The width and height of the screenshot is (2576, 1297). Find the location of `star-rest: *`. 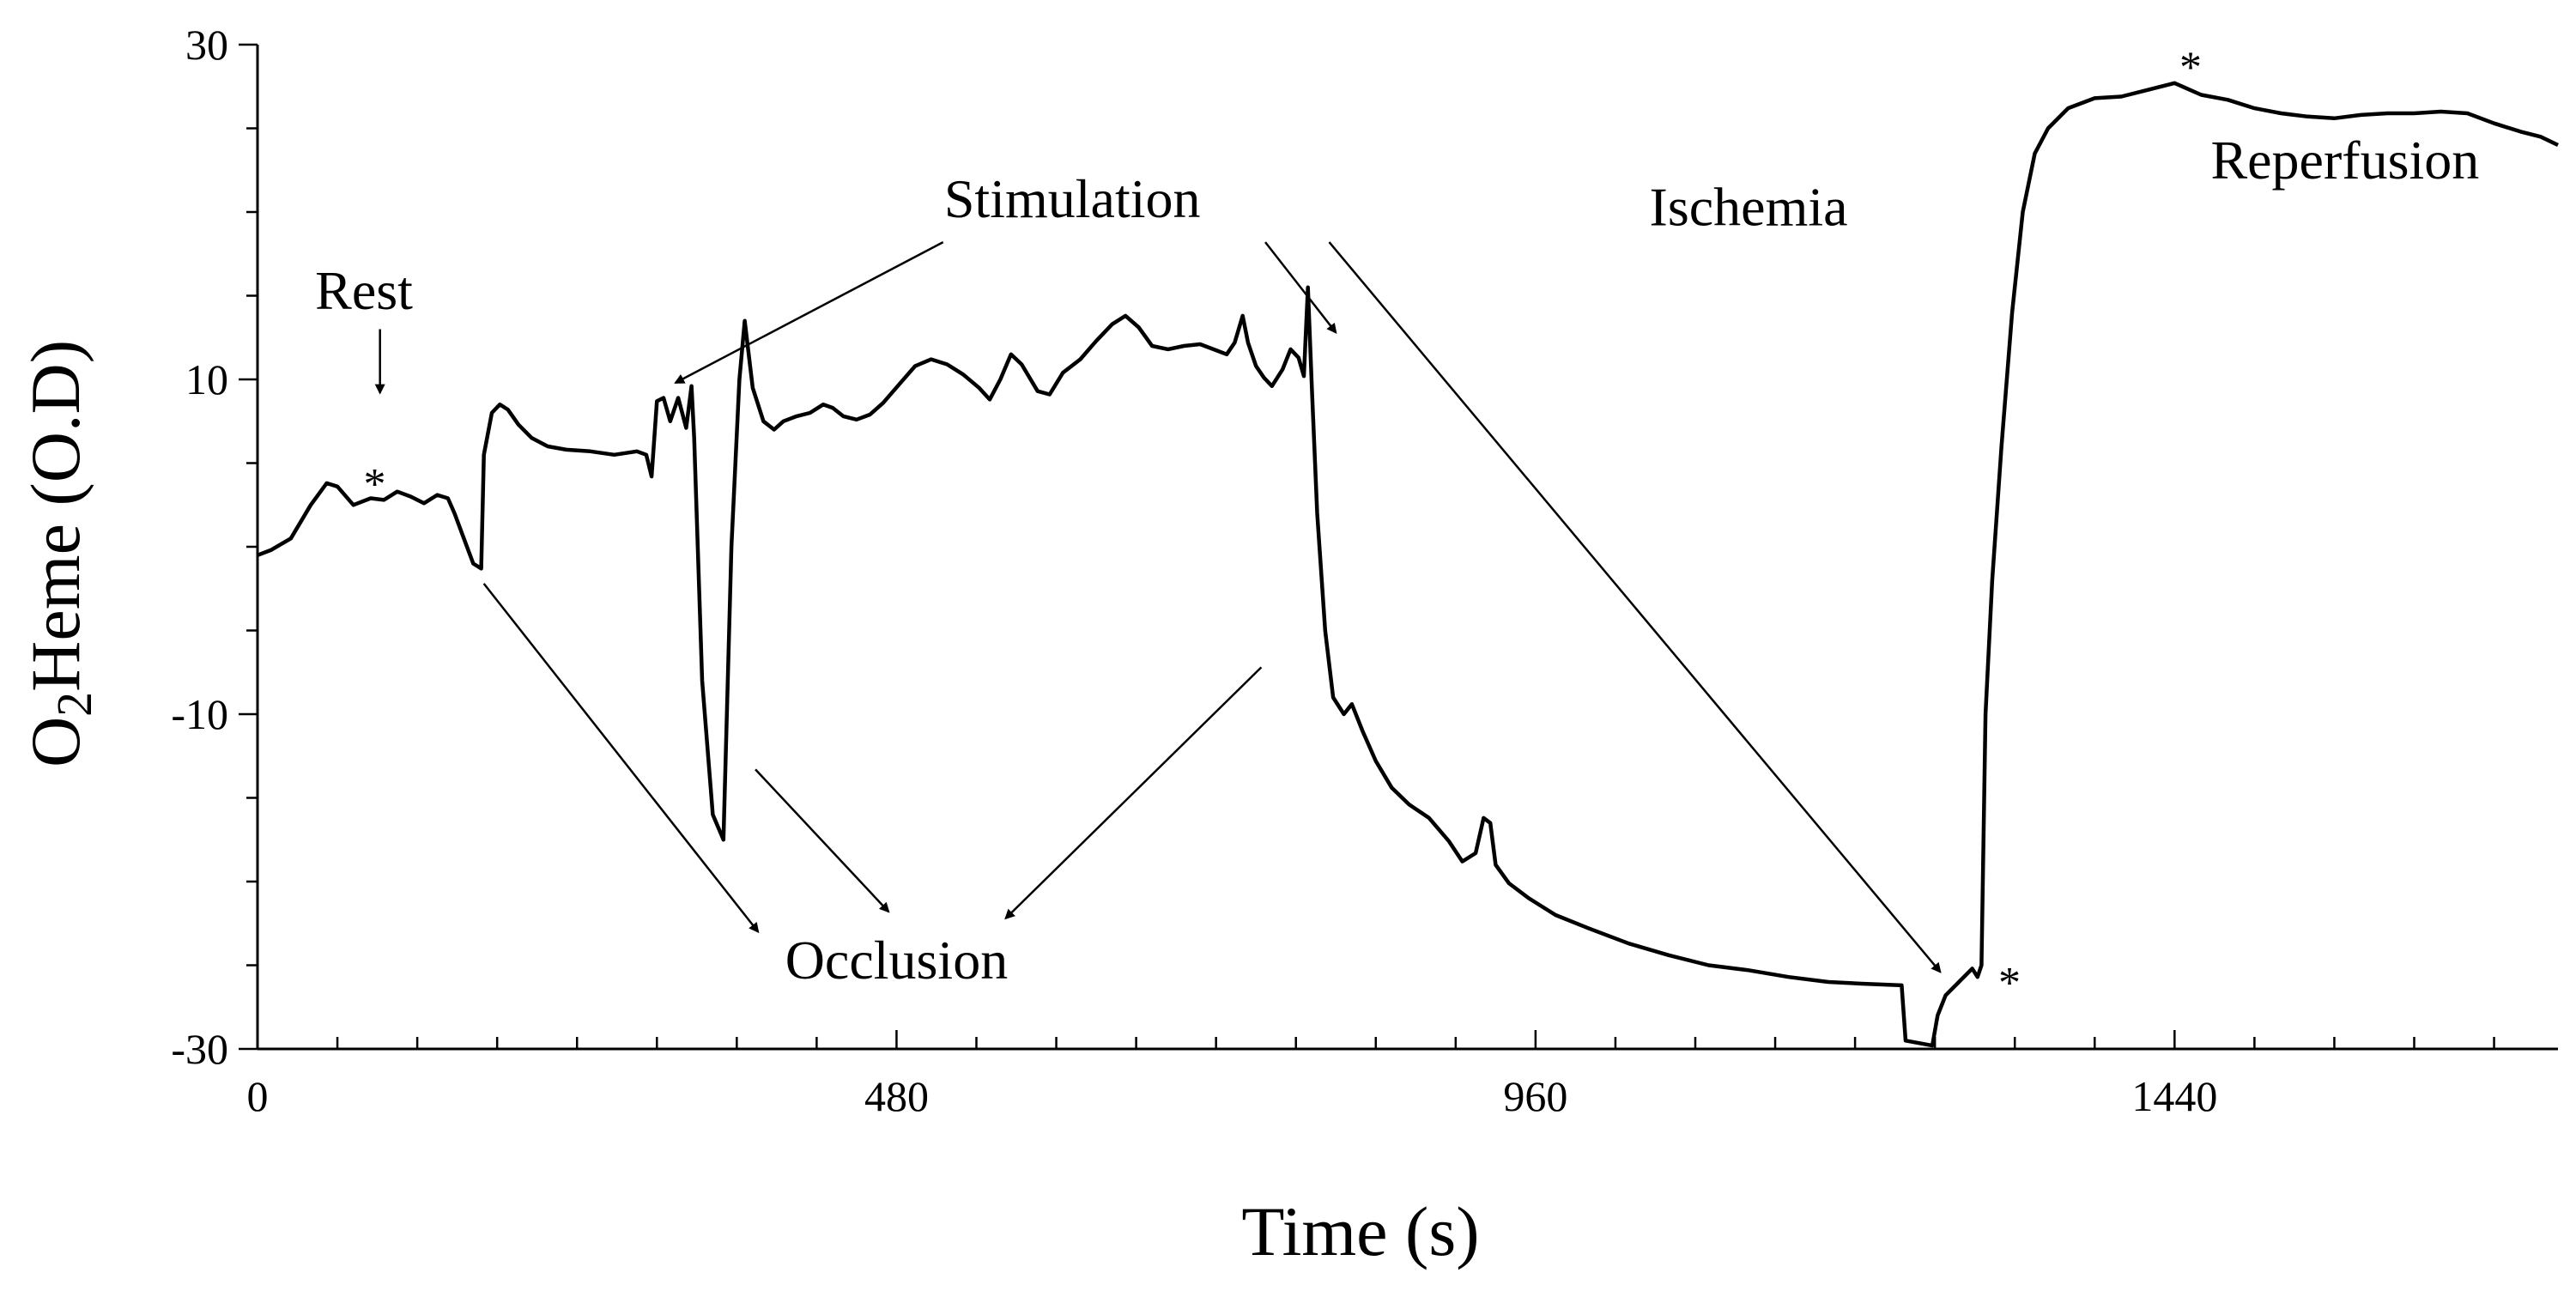

star-rest: * is located at coordinates (374, 484).